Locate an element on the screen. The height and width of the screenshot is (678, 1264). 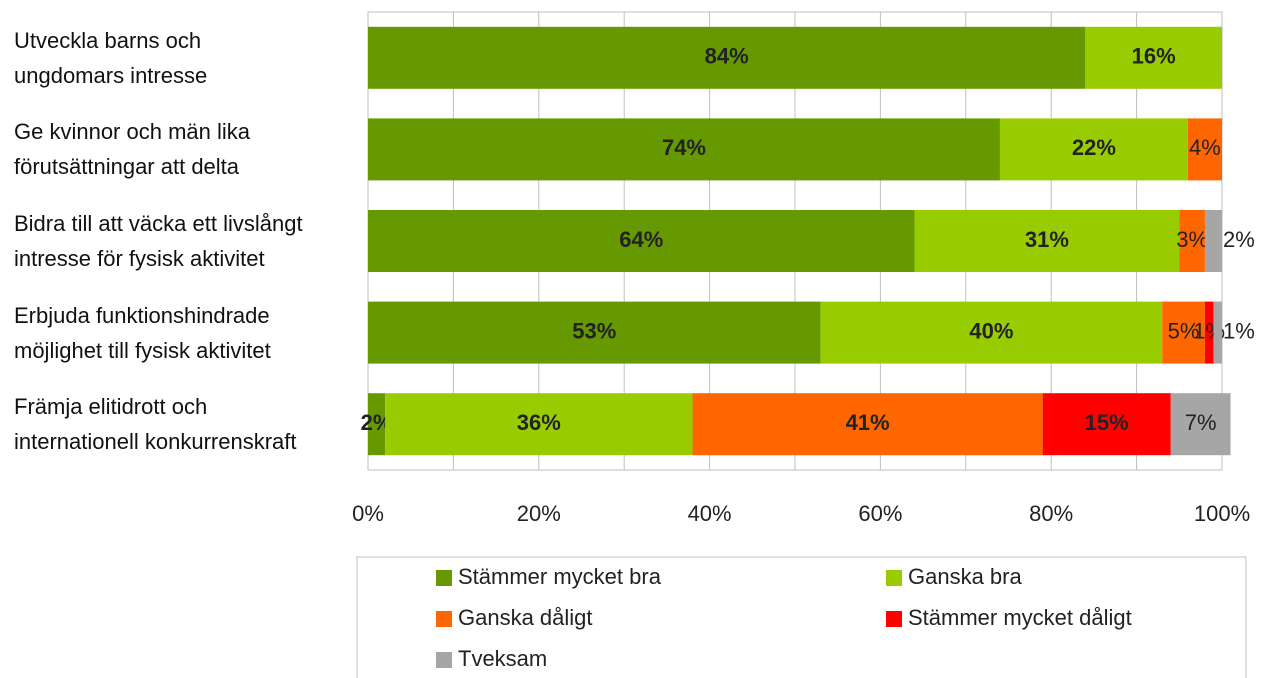
data-label: 41% is located at coordinates (868, 422).